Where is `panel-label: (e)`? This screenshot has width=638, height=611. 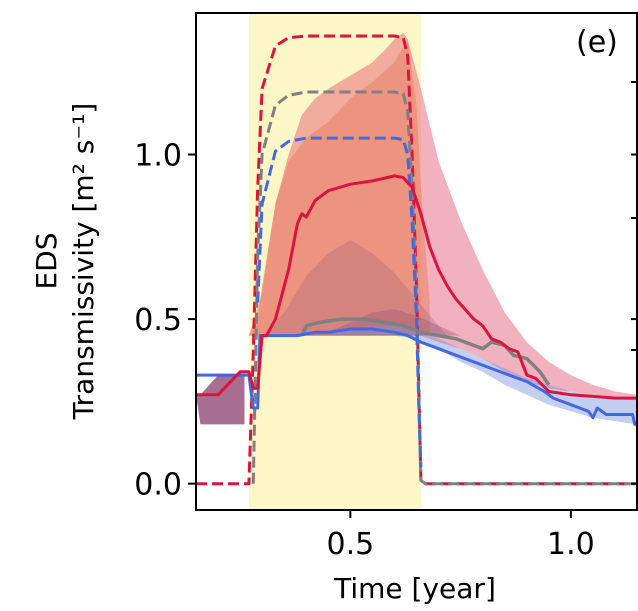 panel-label: (e) is located at coordinates (597, 42).